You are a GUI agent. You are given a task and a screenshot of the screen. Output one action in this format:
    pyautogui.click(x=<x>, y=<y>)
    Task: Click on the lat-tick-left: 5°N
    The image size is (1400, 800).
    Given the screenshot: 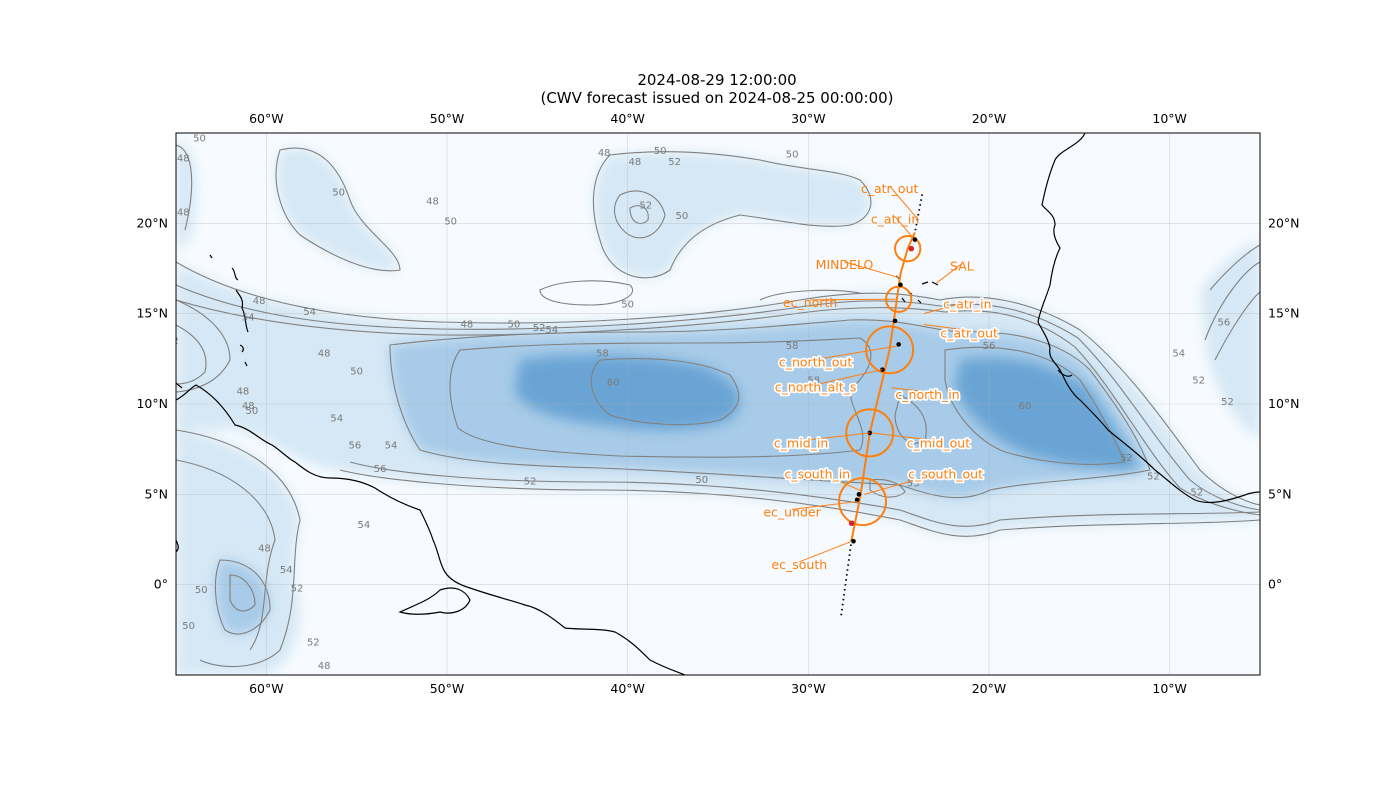 What is the action you would take?
    pyautogui.click(x=156, y=493)
    